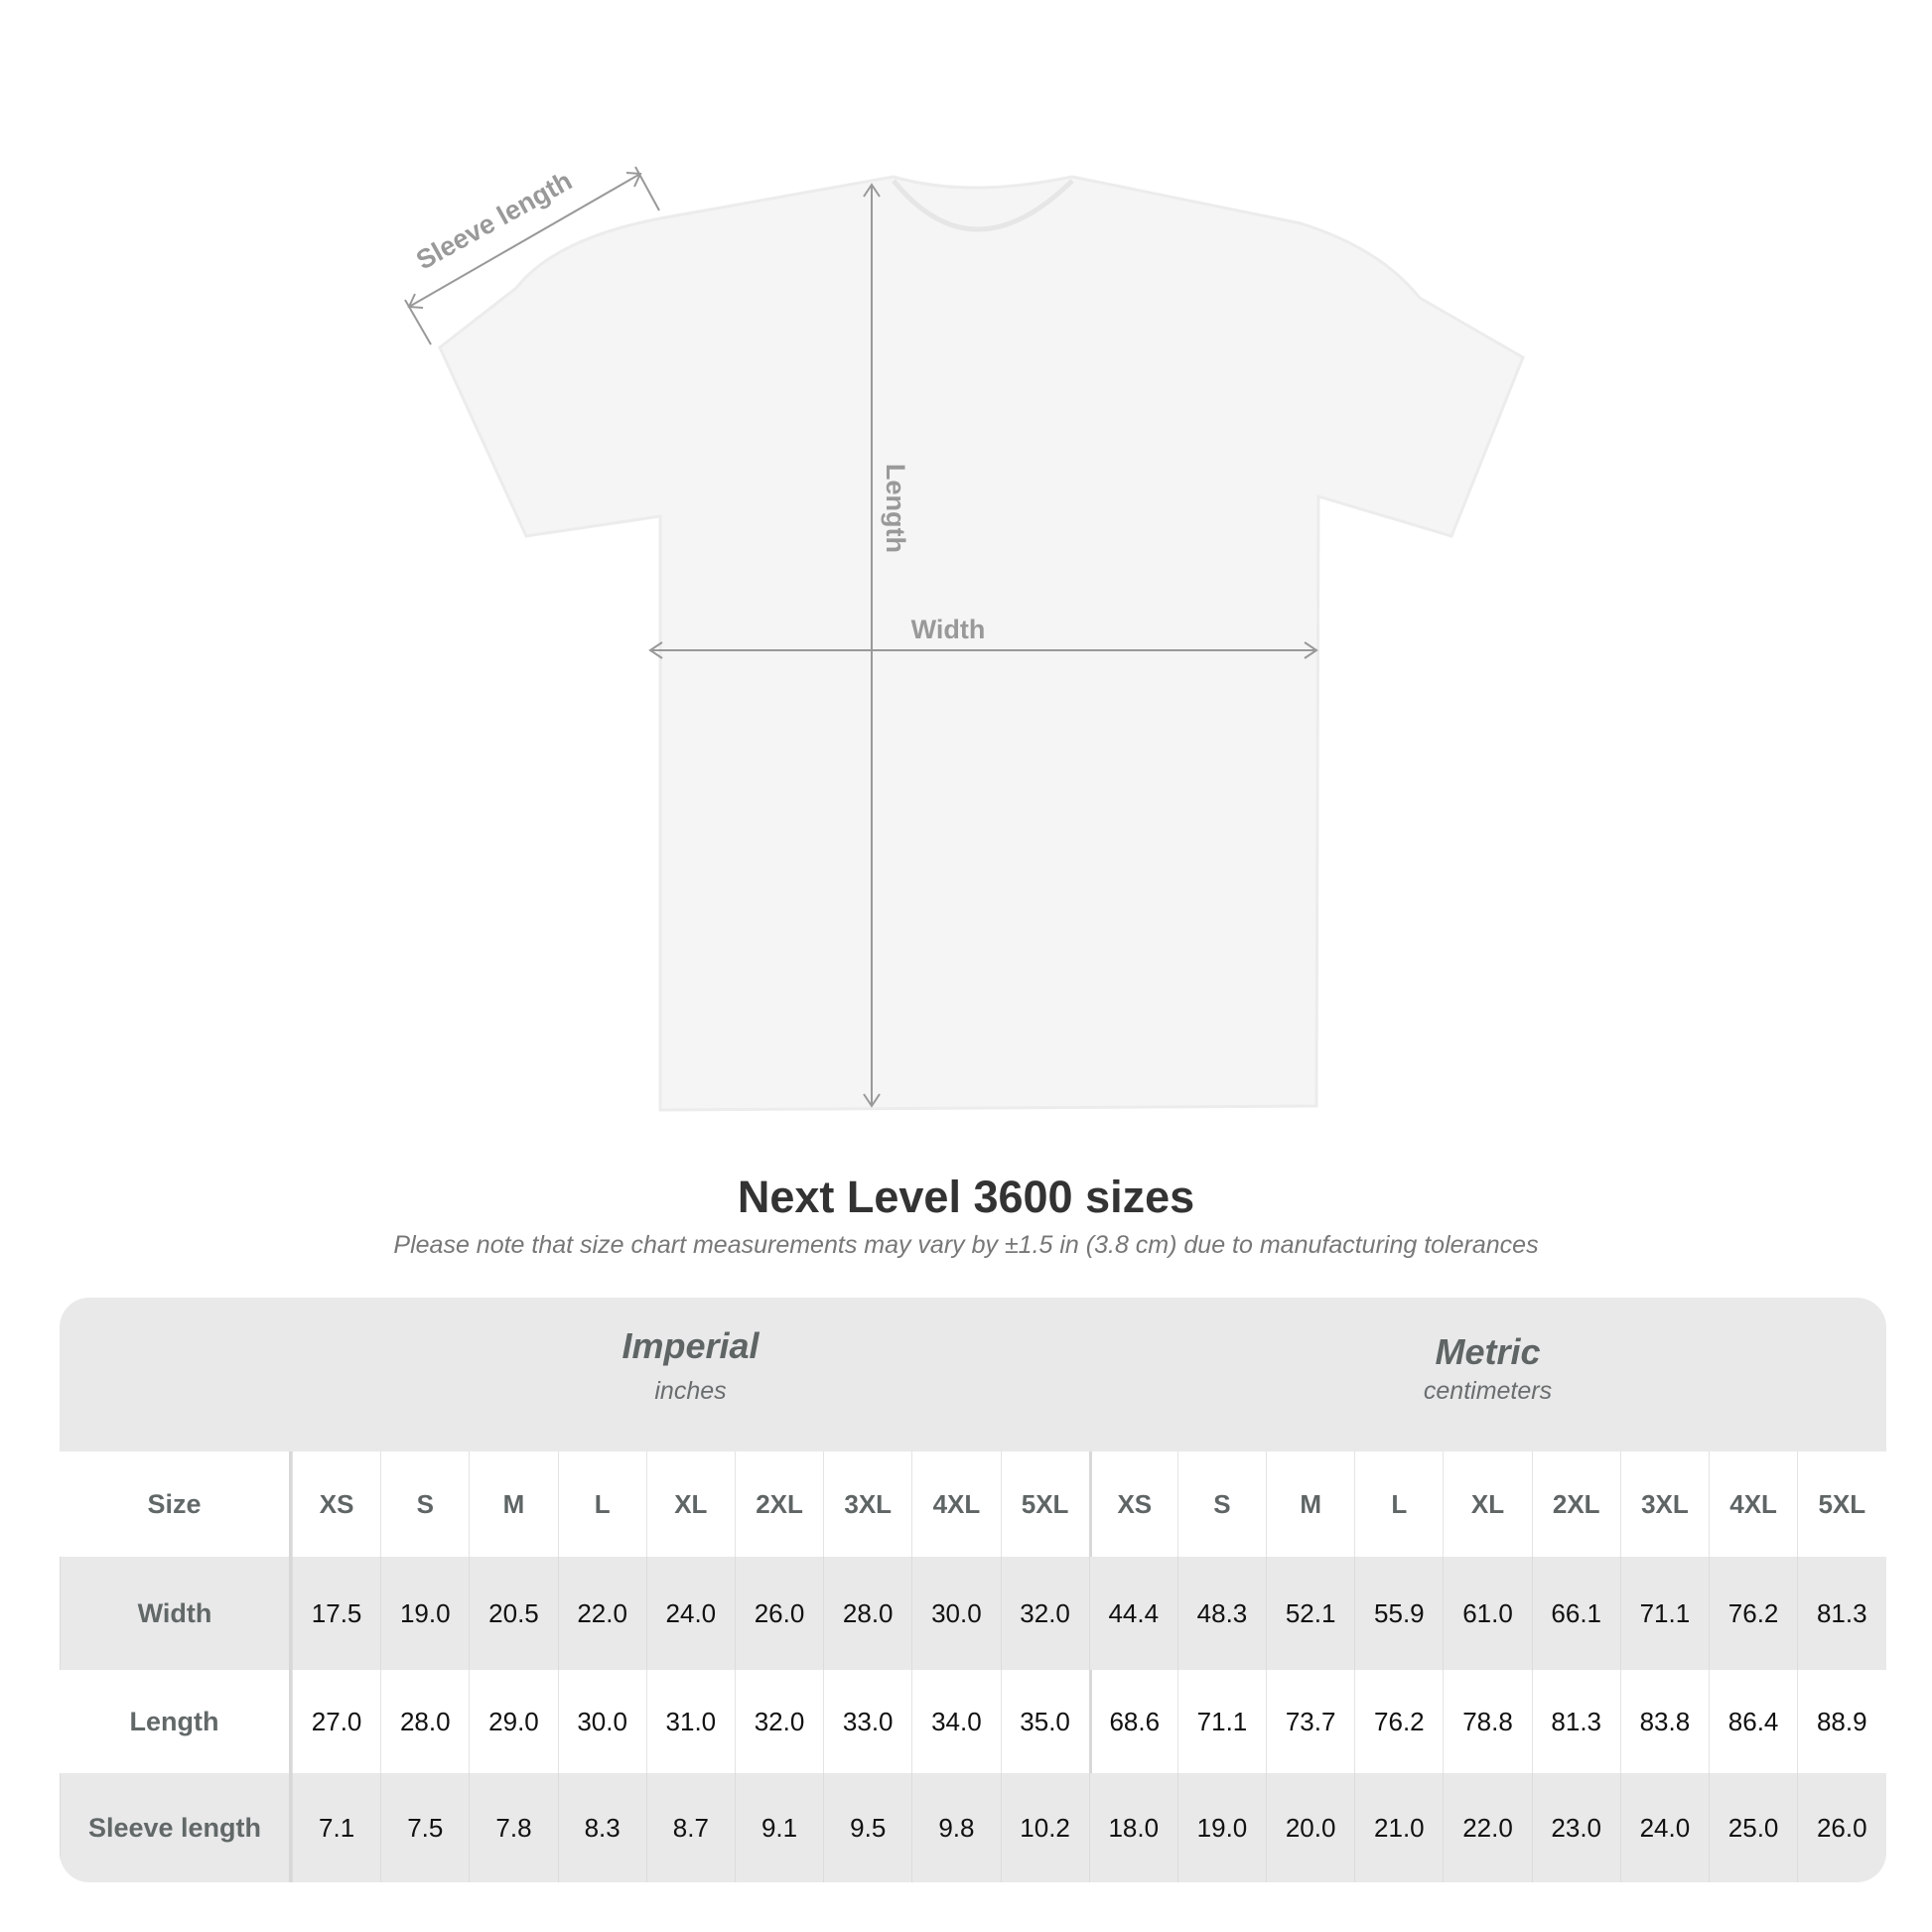 The width and height of the screenshot is (1932, 1932). What do you see at coordinates (690, 1828) in the screenshot?
I see `value-cell: 8.7` at bounding box center [690, 1828].